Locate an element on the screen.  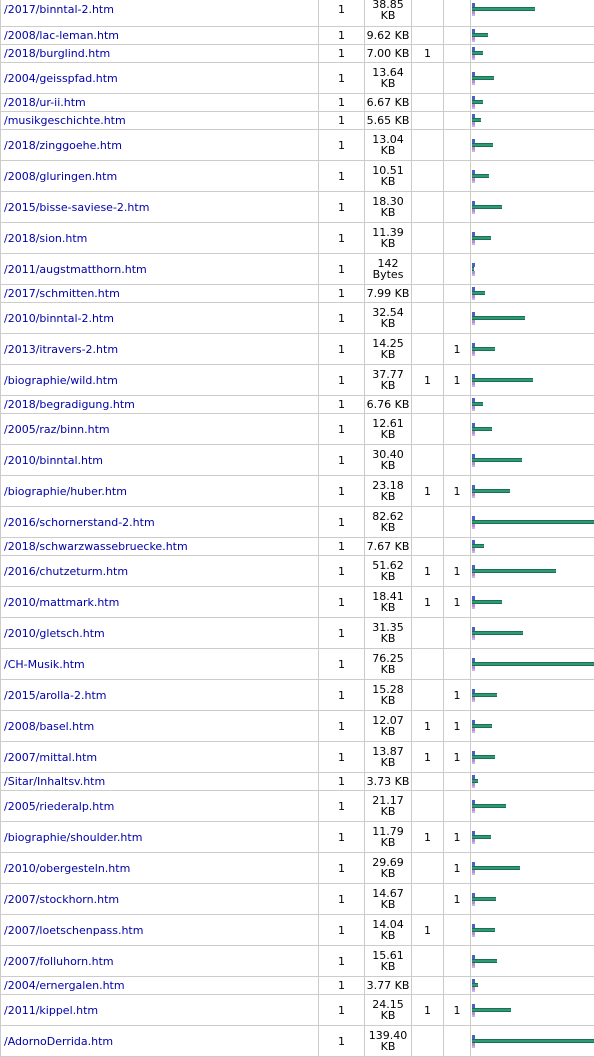
page-url-cell: /2010/obergesteln.htm is located at coordinates (160, 868).